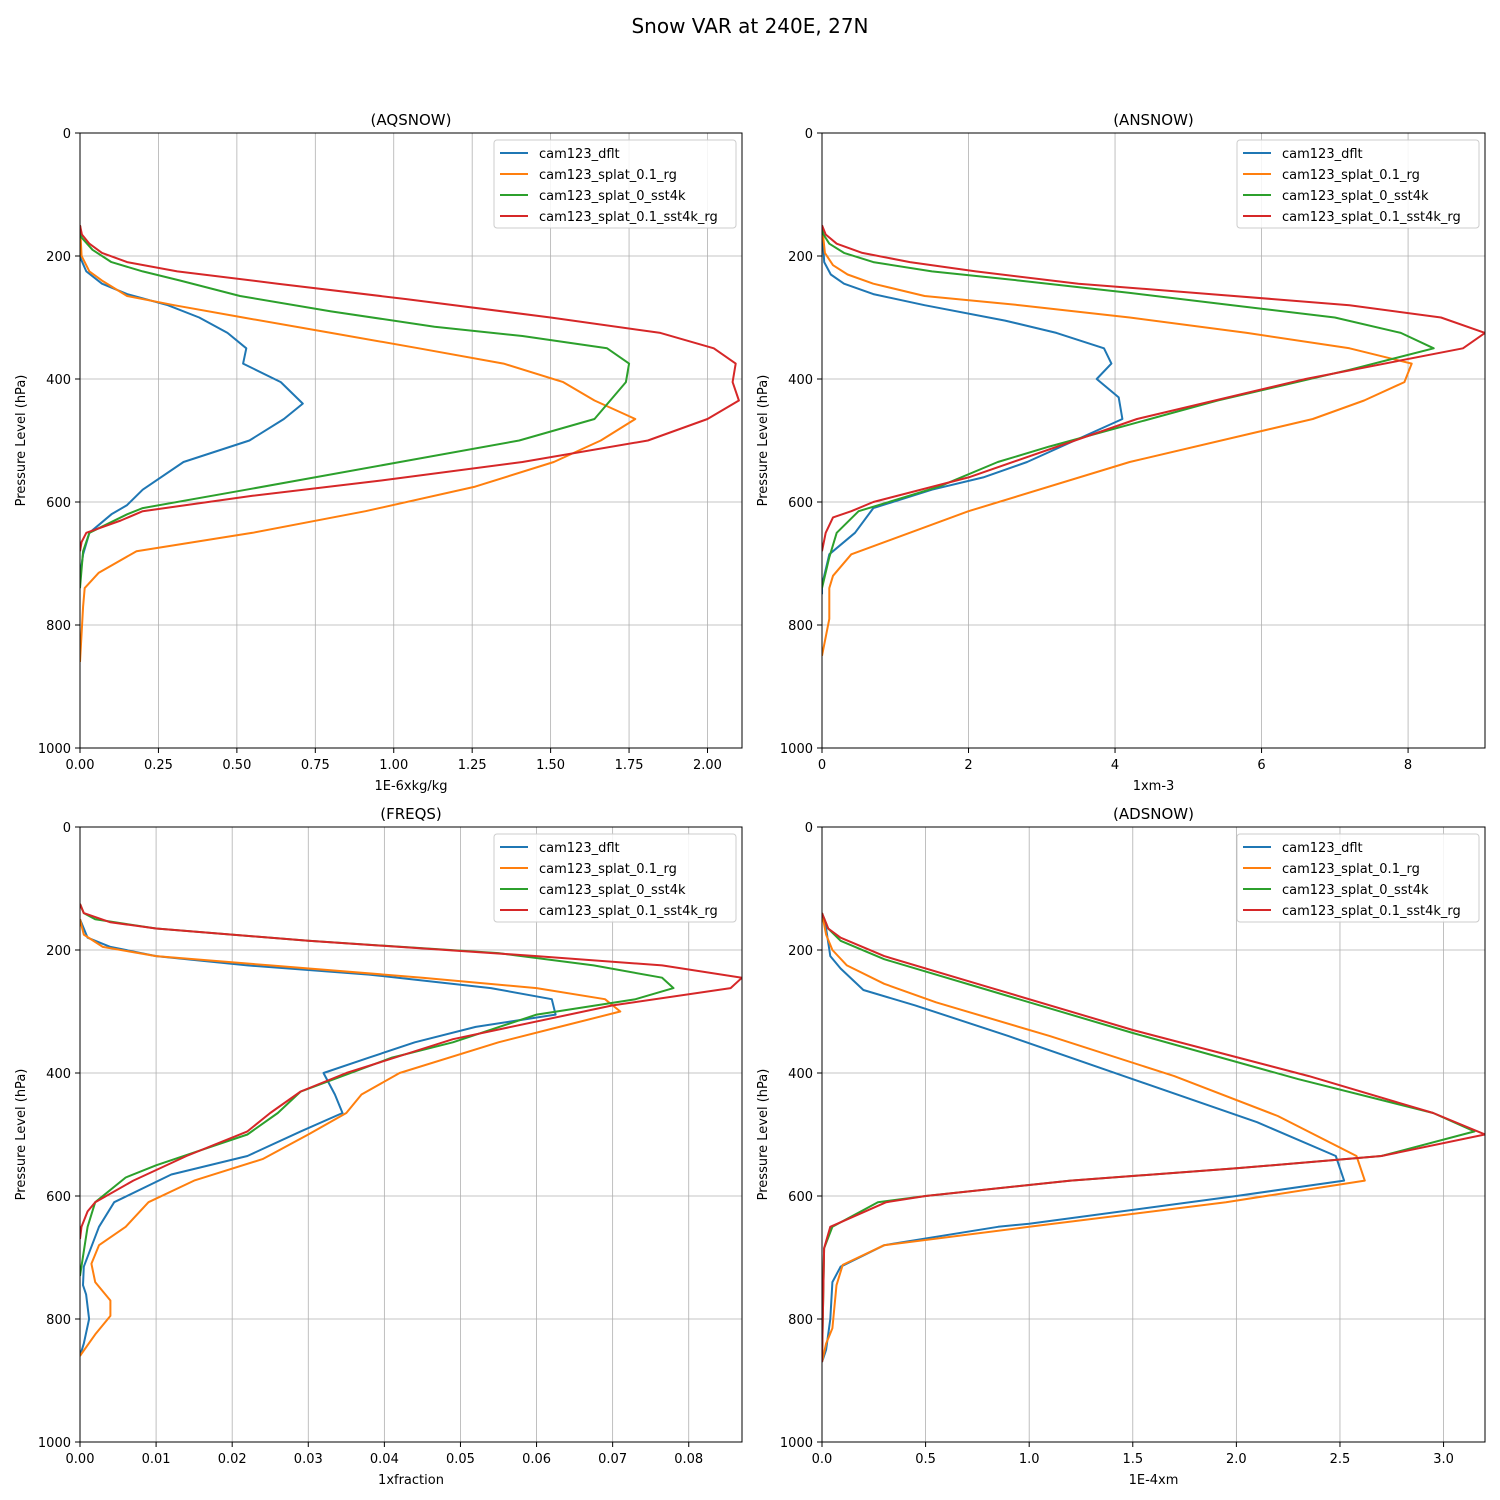 The height and width of the screenshot is (1500, 1500). What do you see at coordinates (1236, 1459) in the screenshot?
I see `x-tick-label: 2.0` at bounding box center [1236, 1459].